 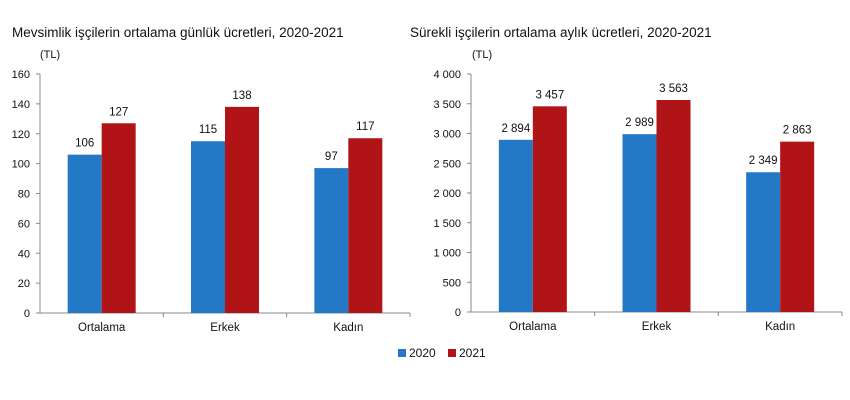 I want to click on data-label: 138, so click(x=241, y=96).